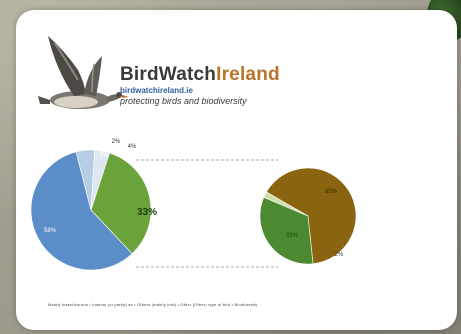 Image resolution: width=461 pixels, height=334 pixels. I want to click on data-label: 4%, so click(132, 147).